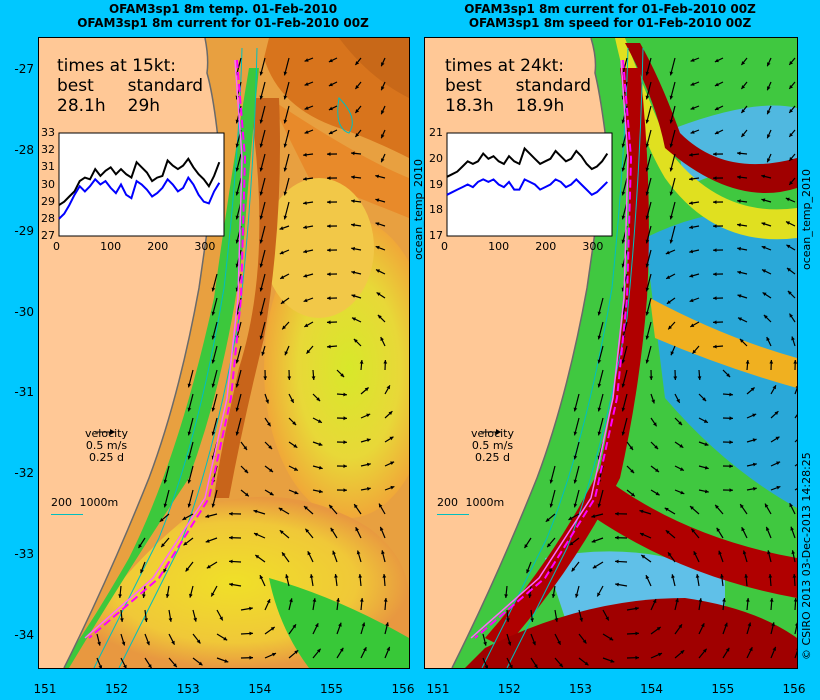 The height and width of the screenshot is (700, 820). Describe the element at coordinates (223, 9) in the screenshot. I see `left-title-line1: OFAM3sp1 8m temp. 01-Feb-2010` at that location.